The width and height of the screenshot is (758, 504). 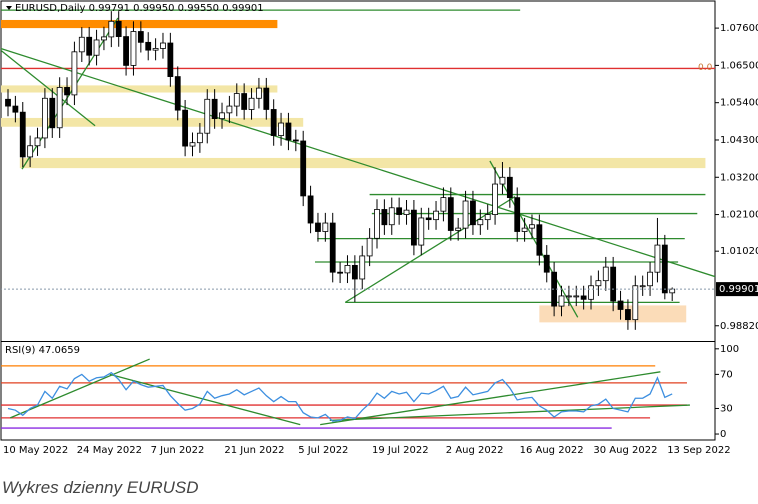 I want to click on y-tick-label: 100, so click(x=729, y=349).